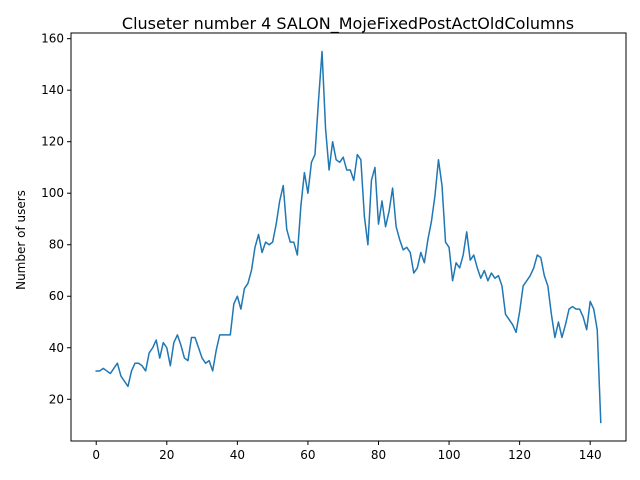 The image size is (640, 480). What do you see at coordinates (56, 399) in the screenshot?
I see `y-tick-label: 20` at bounding box center [56, 399].